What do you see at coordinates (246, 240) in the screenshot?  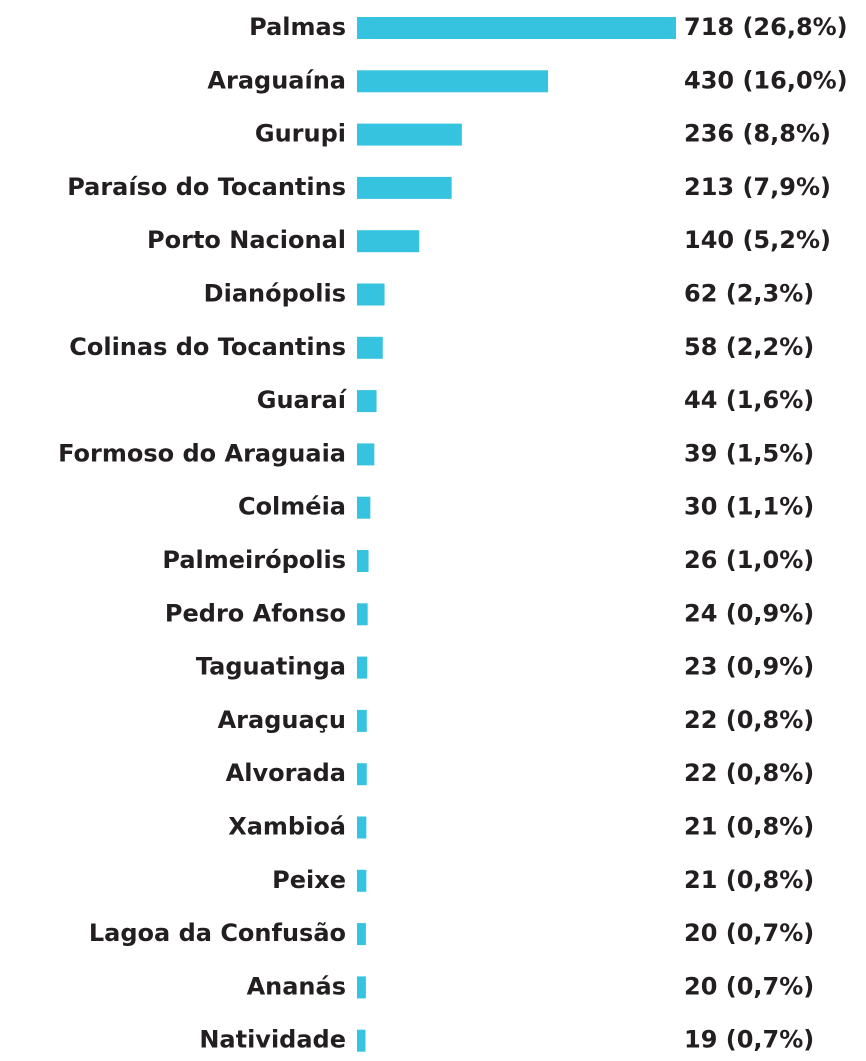 I see `category-label: Porto Nacional` at bounding box center [246, 240].